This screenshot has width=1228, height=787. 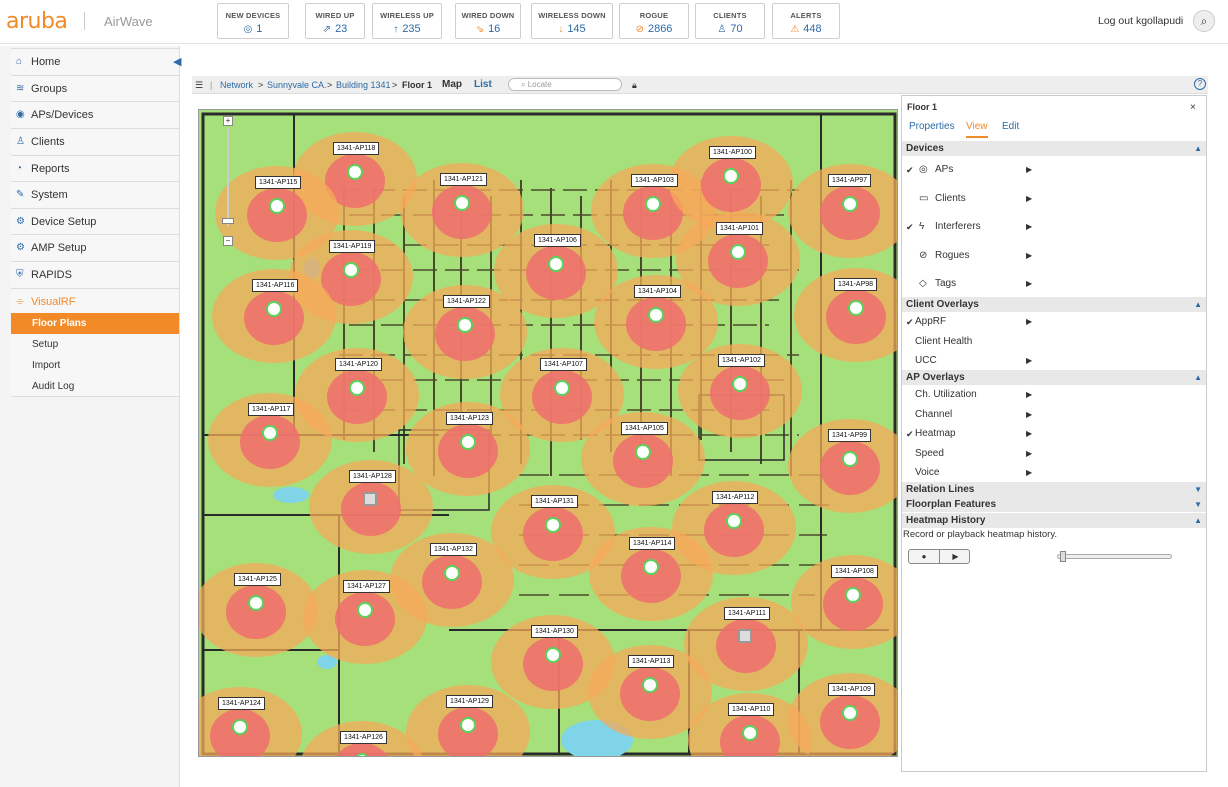 I want to click on ap-label: 1341-AP101, so click(x=739, y=228).